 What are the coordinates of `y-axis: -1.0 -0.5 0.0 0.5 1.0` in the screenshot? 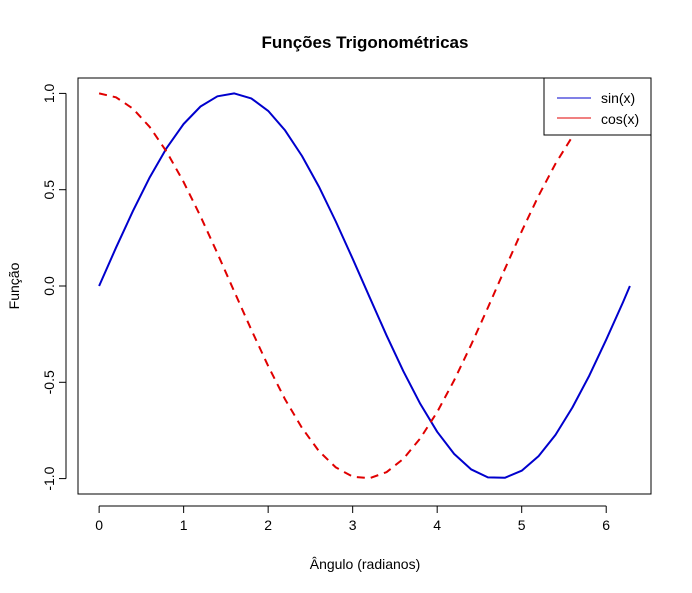 It's located at (54, 287).